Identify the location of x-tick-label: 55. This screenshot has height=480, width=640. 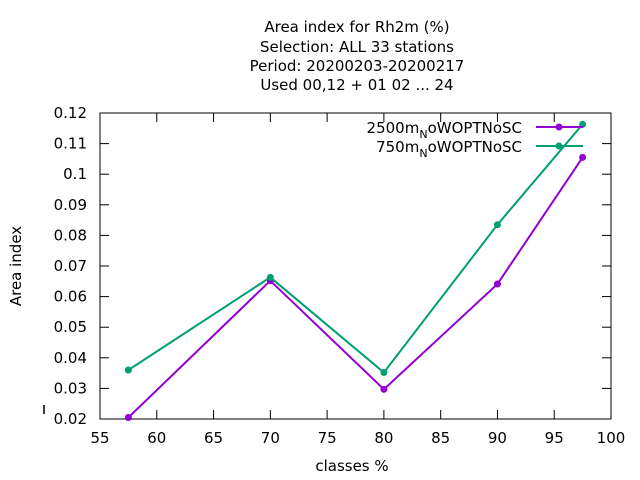
(99, 438).